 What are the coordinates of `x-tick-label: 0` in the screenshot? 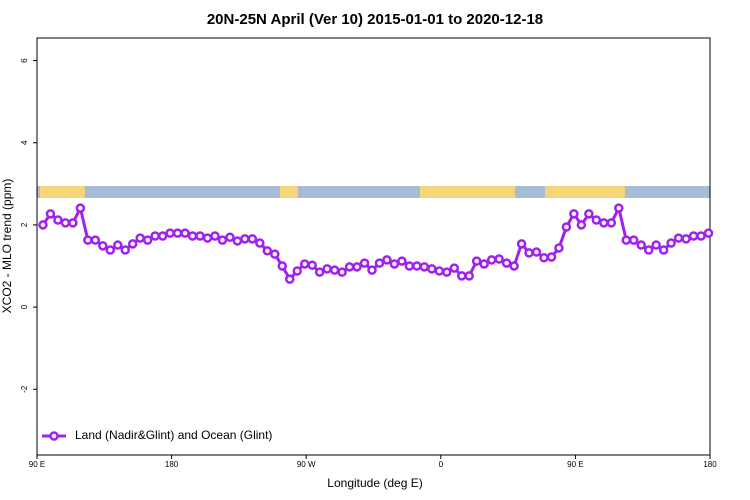 It's located at (441, 464).